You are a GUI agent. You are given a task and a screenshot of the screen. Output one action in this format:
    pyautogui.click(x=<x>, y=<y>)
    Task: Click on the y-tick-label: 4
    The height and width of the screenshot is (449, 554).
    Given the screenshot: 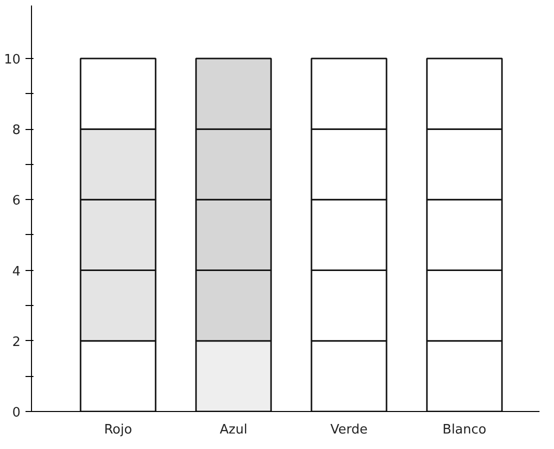 What is the action you would take?
    pyautogui.click(x=16, y=272)
    